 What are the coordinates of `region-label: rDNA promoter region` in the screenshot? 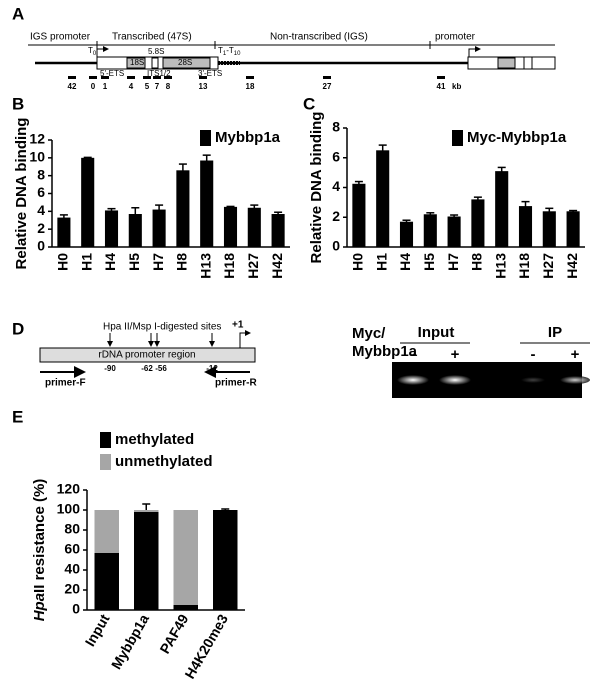 It's located at (146, 355).